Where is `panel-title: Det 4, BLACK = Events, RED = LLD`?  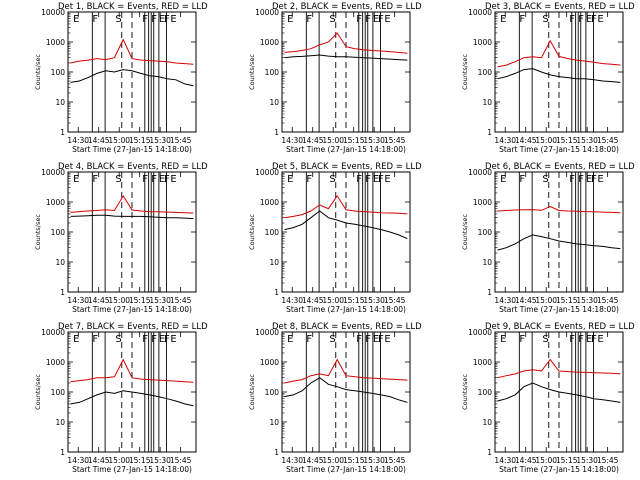
panel-title: Det 4, BLACK = Events, RED = LLD is located at coordinates (133, 167).